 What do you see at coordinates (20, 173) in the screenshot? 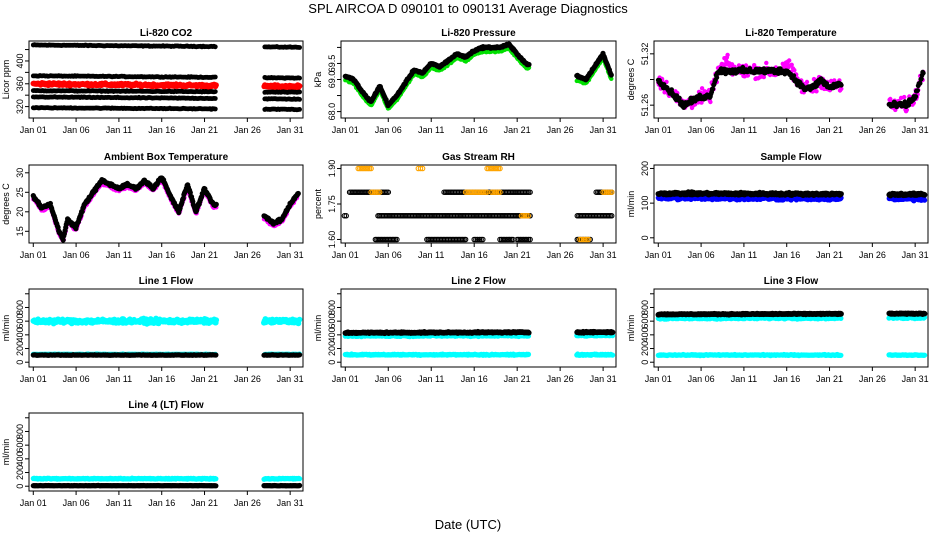
I see `y-tick-label: 30` at bounding box center [20, 173].